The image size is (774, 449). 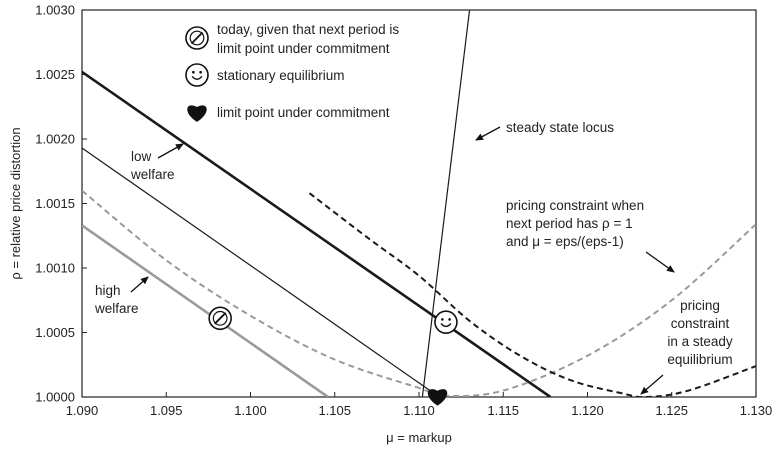 I want to click on y-tick-label: 1.0000, so click(x=55, y=397).